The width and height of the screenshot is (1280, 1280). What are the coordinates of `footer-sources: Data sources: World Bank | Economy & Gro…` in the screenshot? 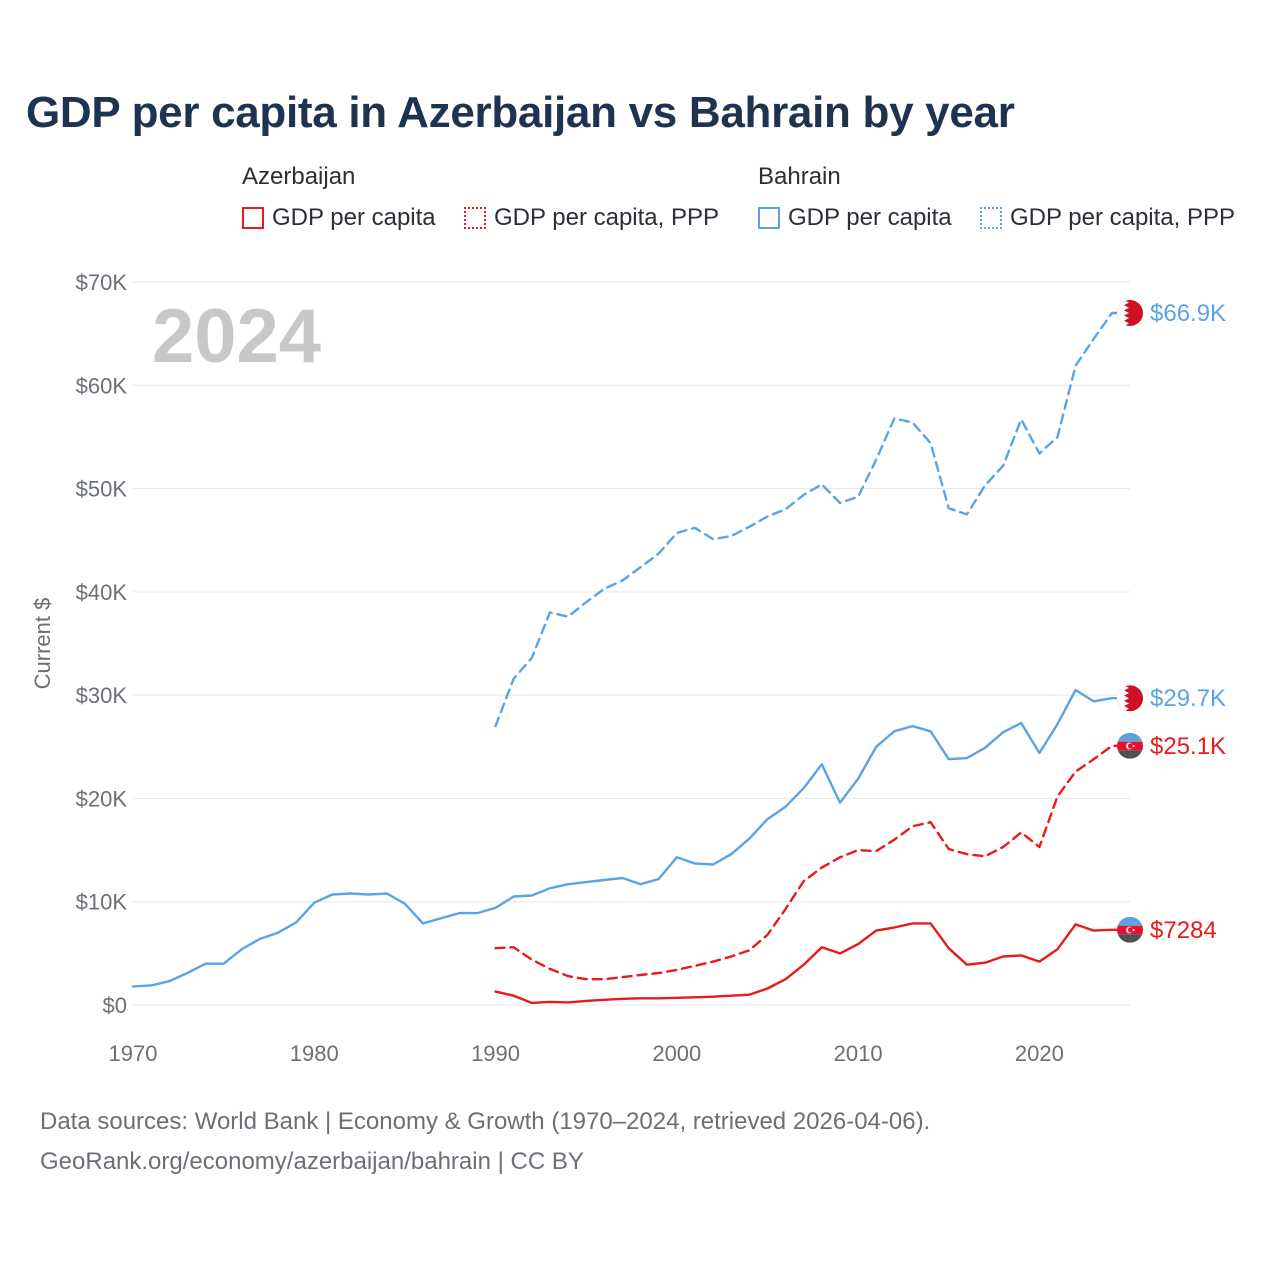 It's located at (485, 1121).